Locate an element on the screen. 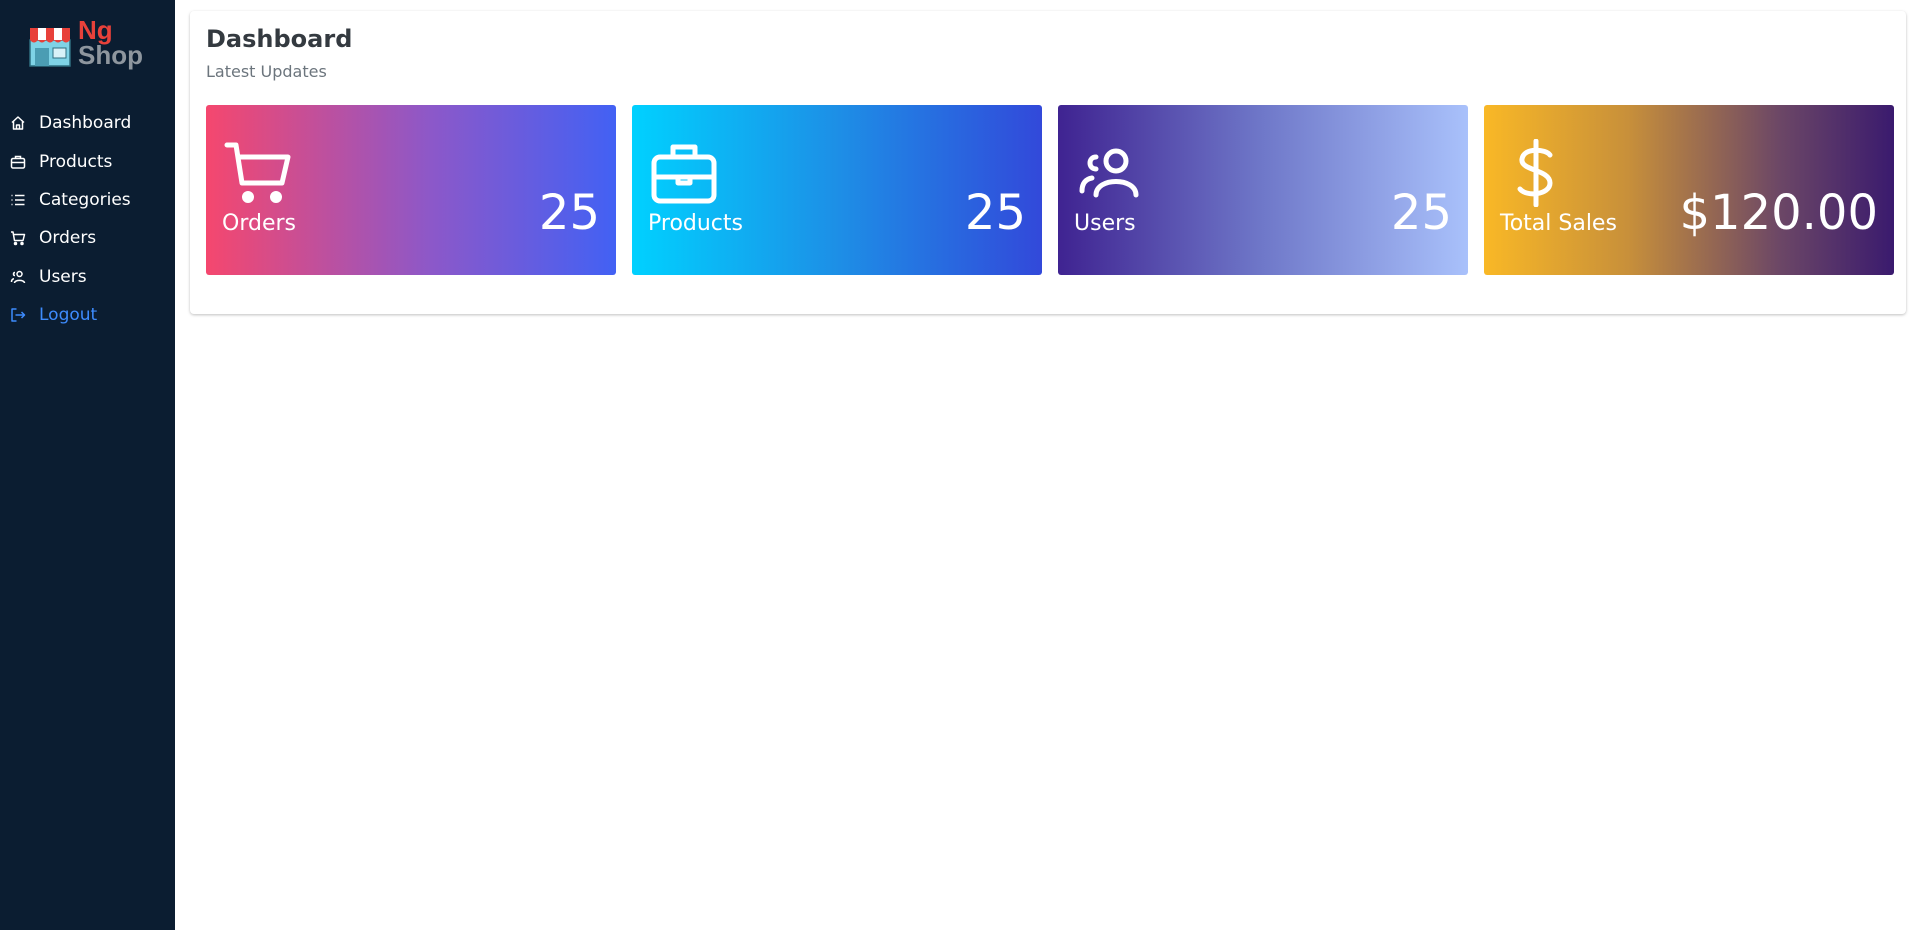  stat-card-total-sales: Total Sales $120.00 is located at coordinates (1689, 190).